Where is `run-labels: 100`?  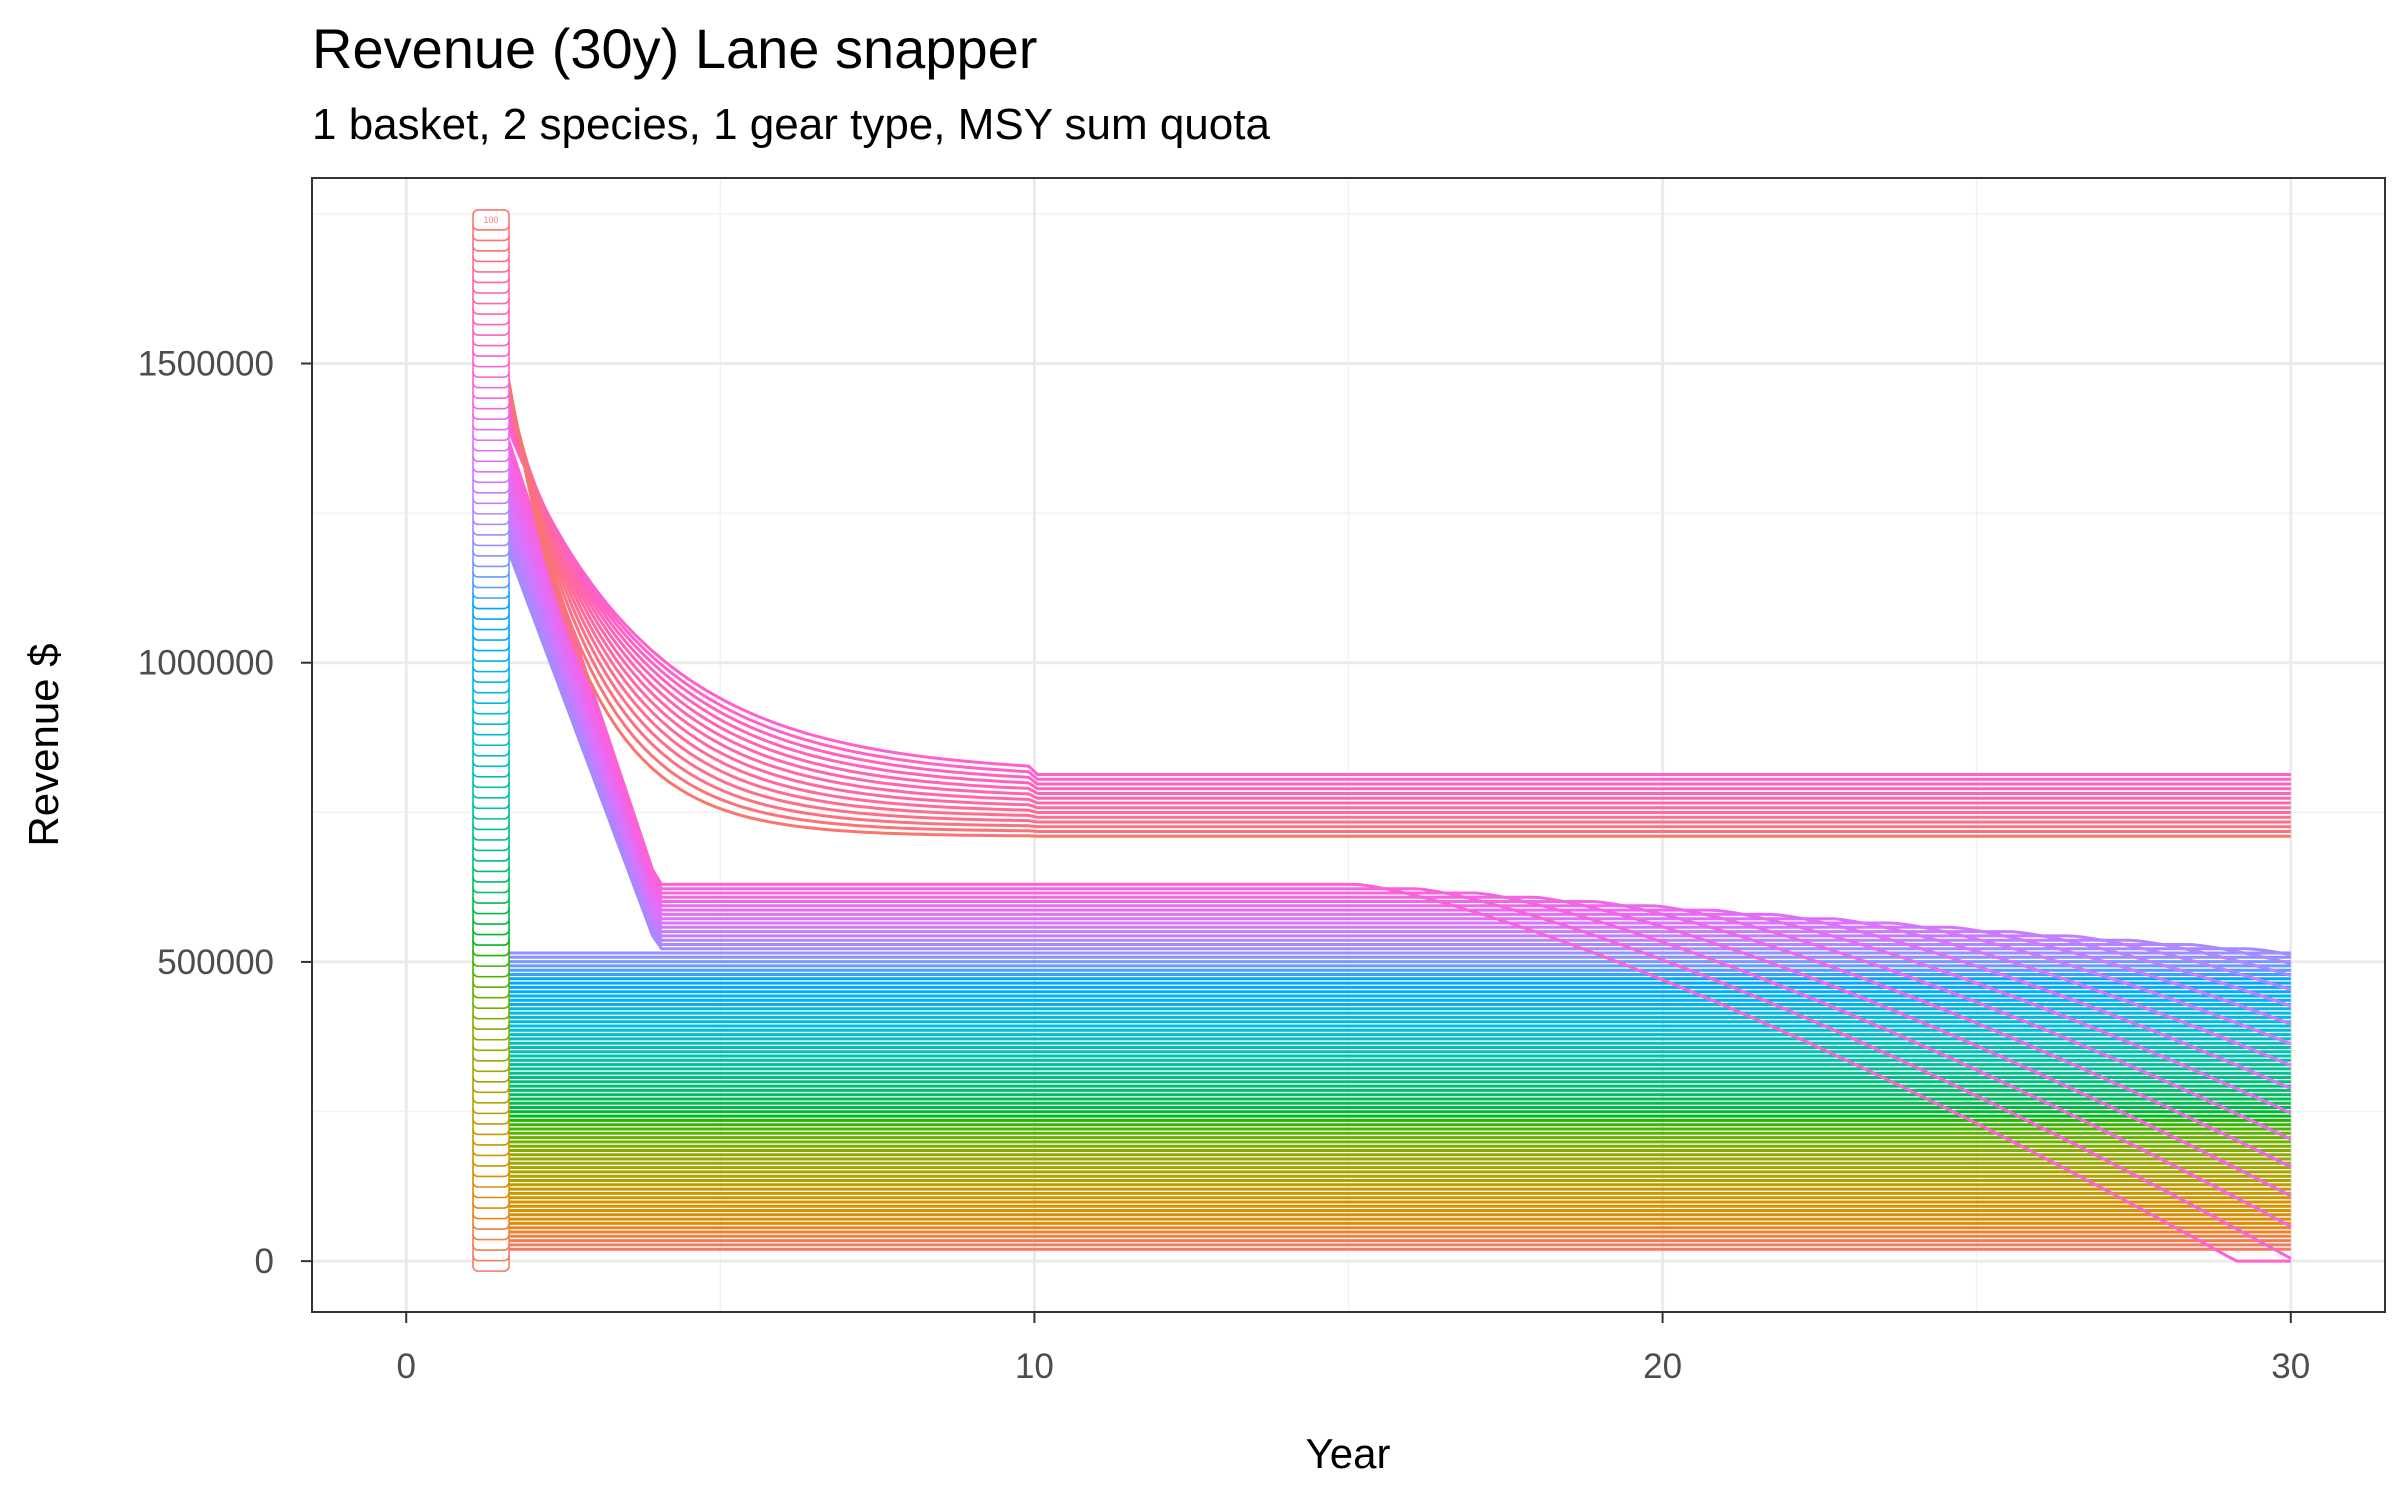 run-labels: 100 is located at coordinates (491, 740).